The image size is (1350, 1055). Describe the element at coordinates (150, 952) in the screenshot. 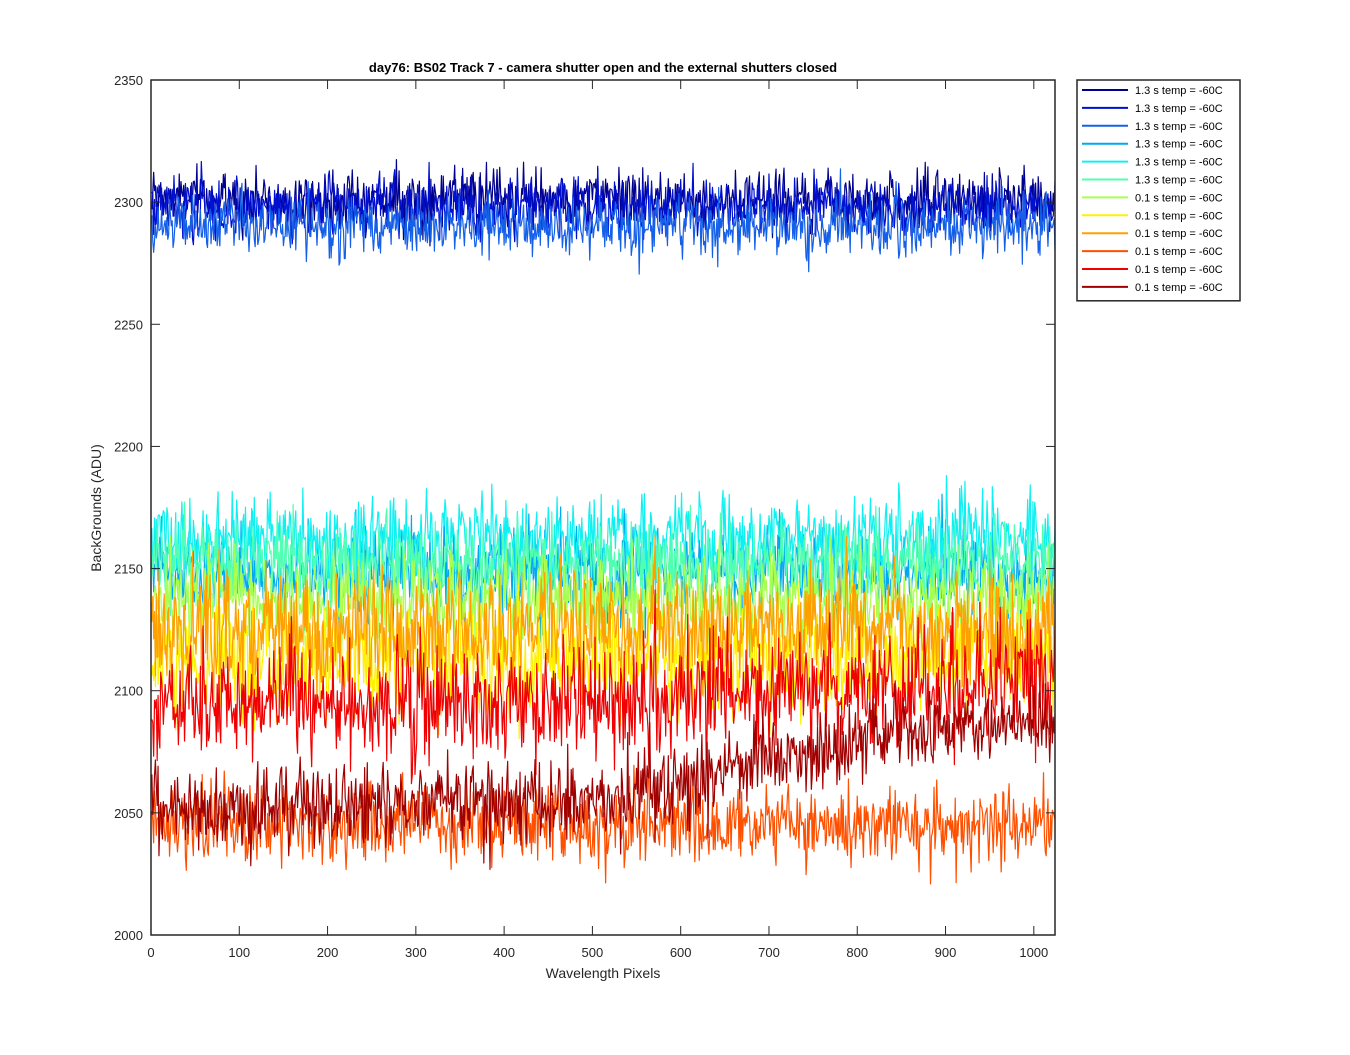

I see `x-tick-label: 0` at that location.